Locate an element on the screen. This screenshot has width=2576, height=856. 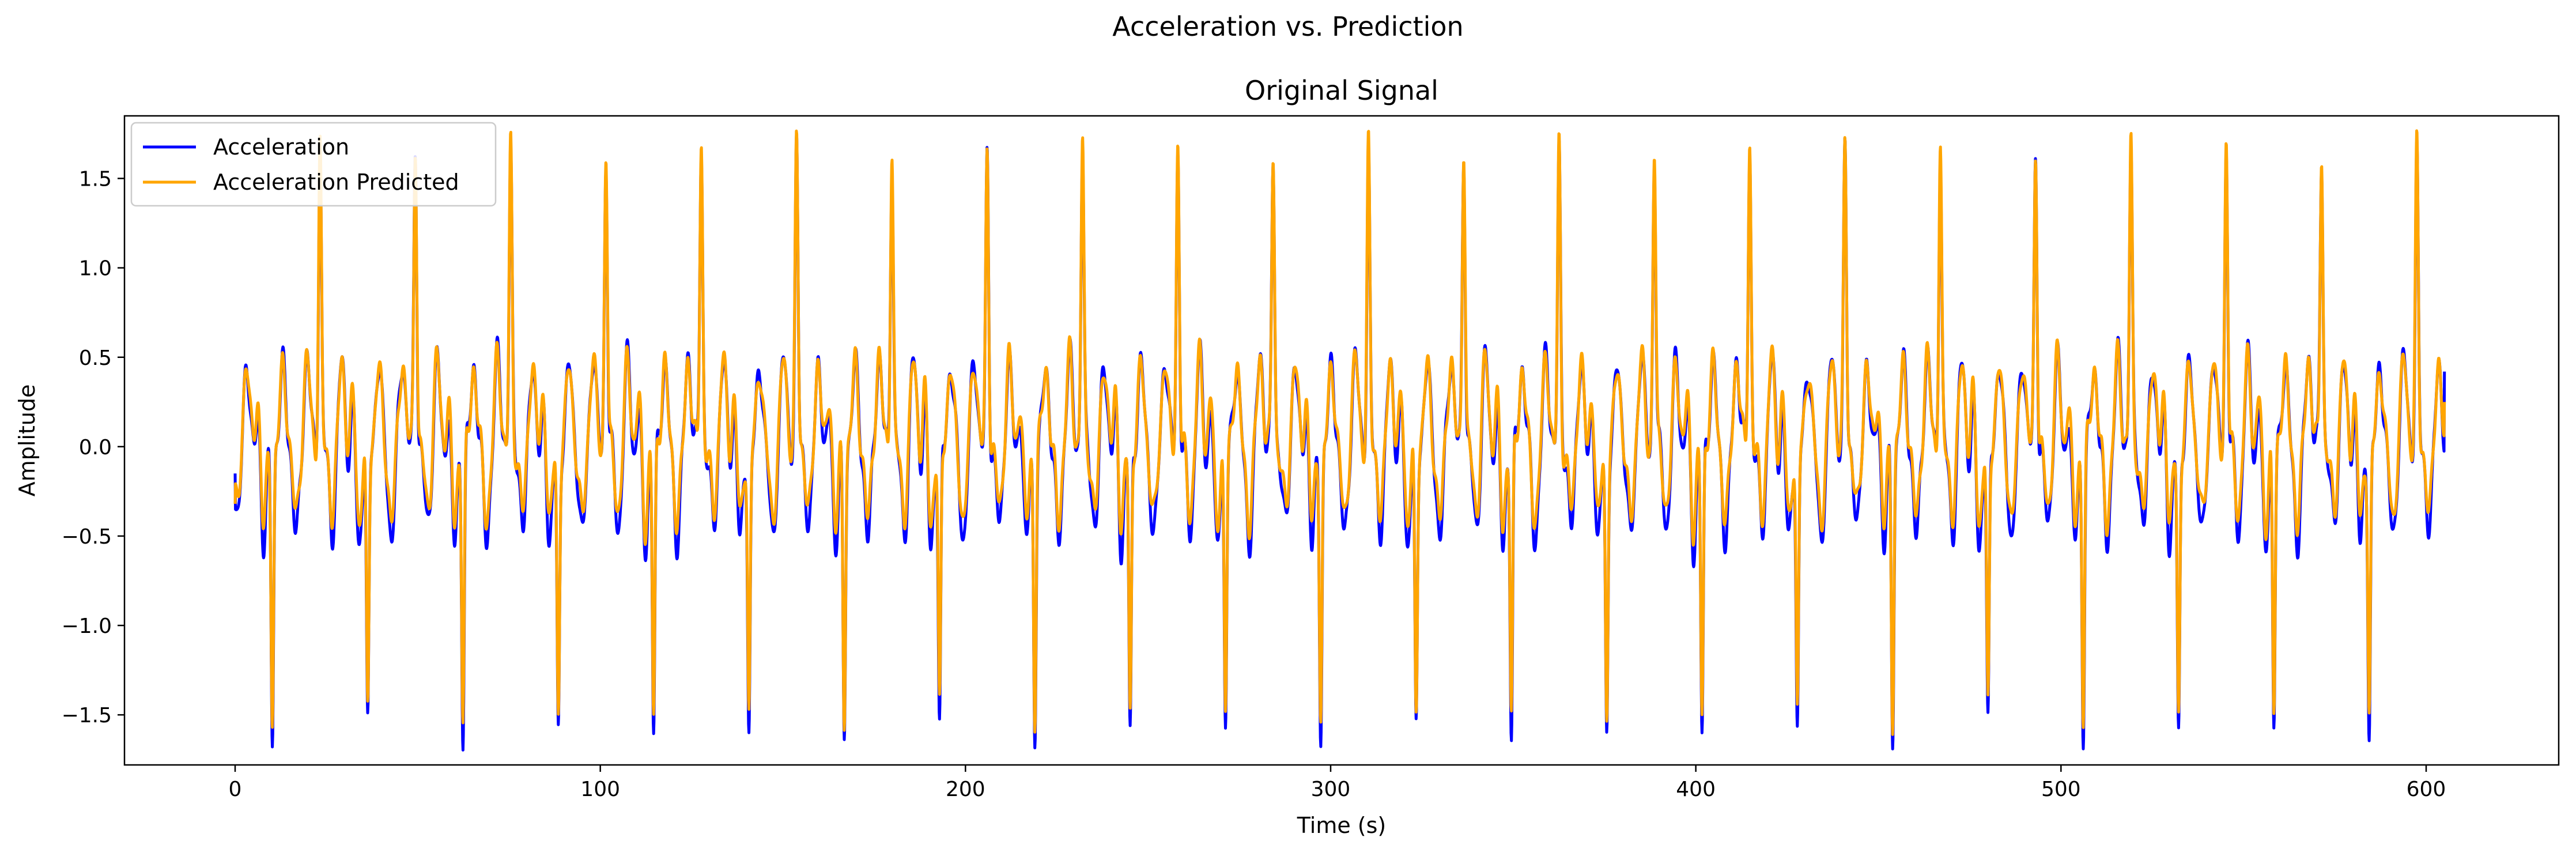
y-axis: −1.5 −1.0 −0.5 0.0 0.5 1.0 1.5 is located at coordinates (93, 447).